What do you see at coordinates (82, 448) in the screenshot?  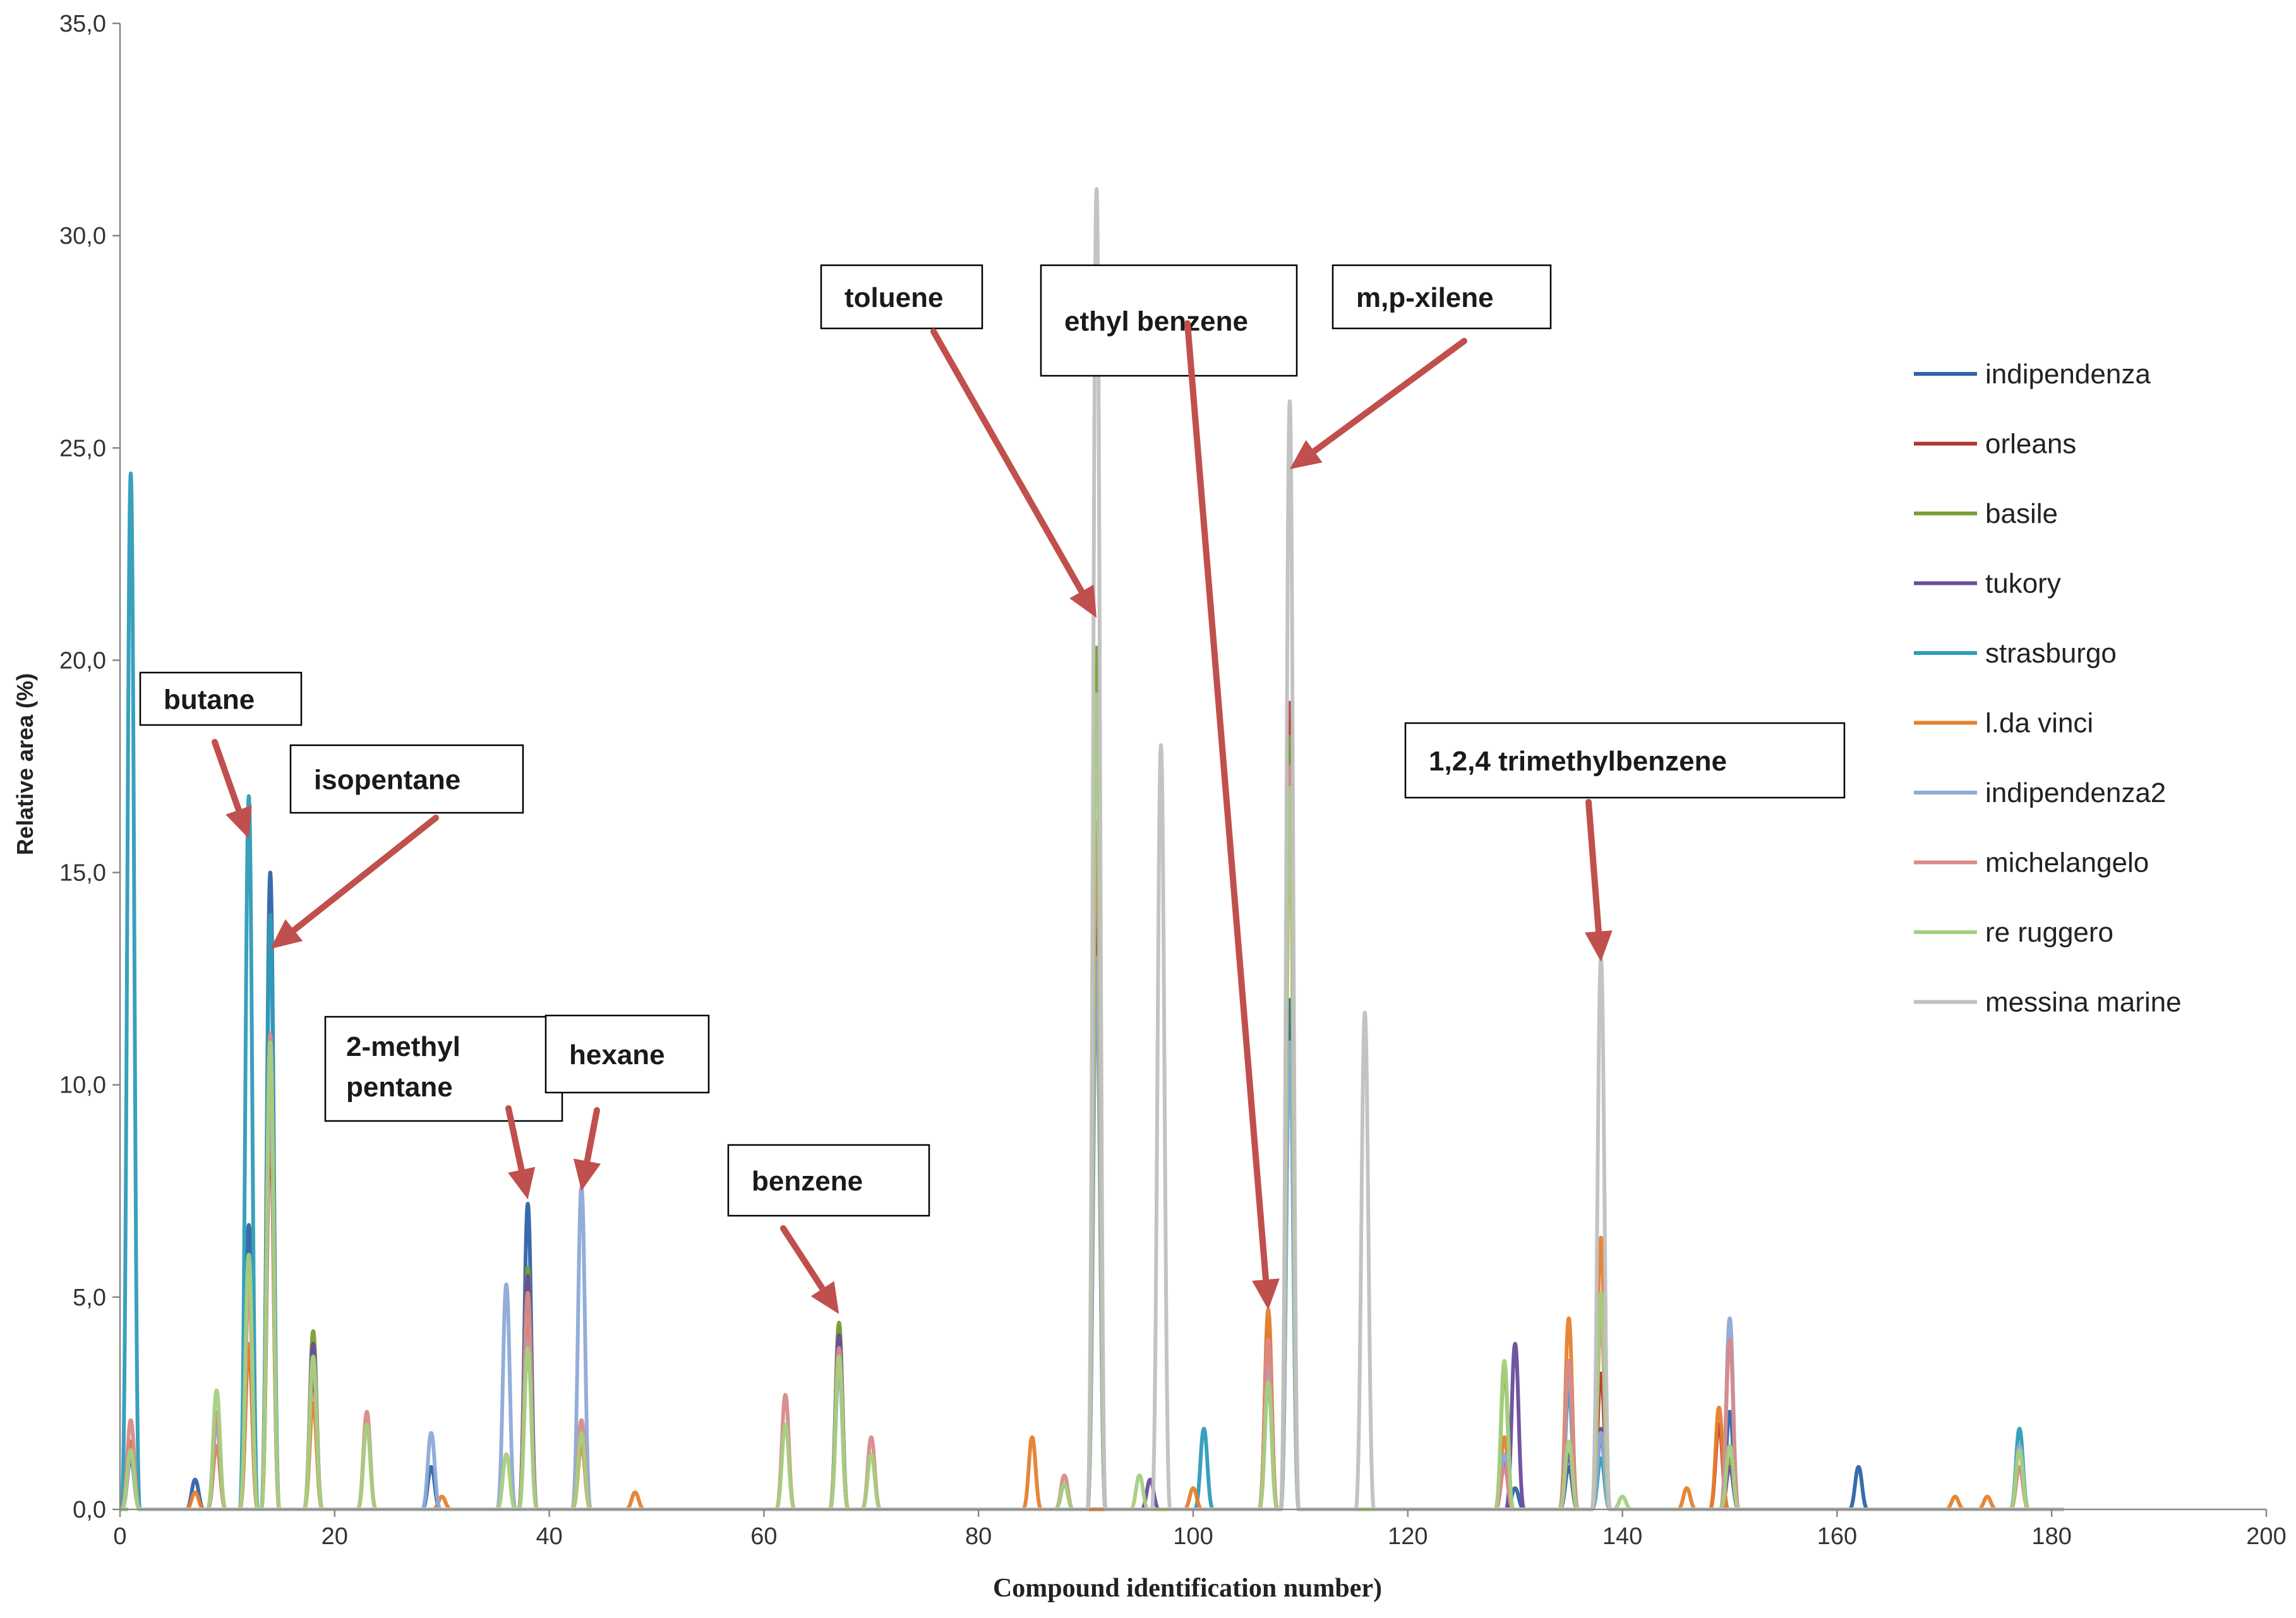 I see `y-tick-label: 25,0` at bounding box center [82, 448].